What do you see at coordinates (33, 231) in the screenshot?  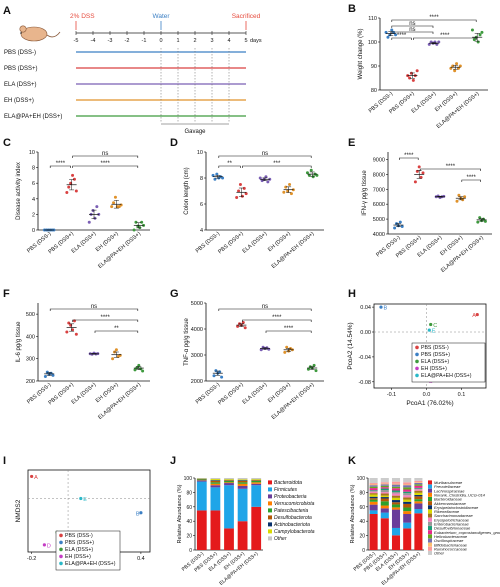 I see `y-tick-label: 0` at bounding box center [33, 231].